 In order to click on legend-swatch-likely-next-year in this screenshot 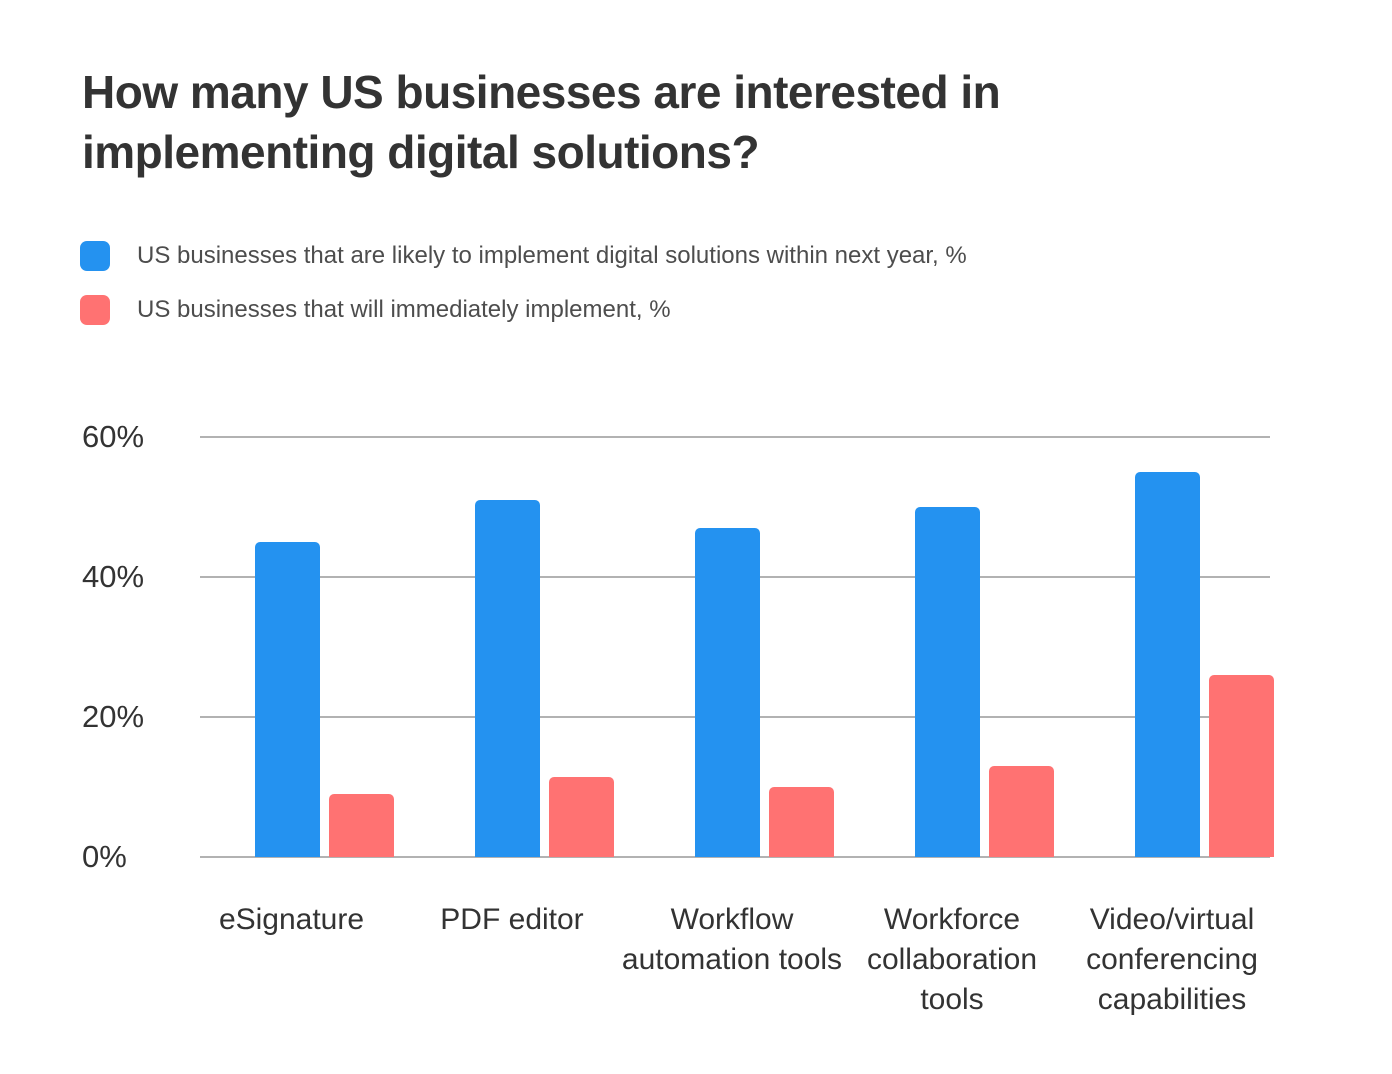, I will do `click(95, 256)`.